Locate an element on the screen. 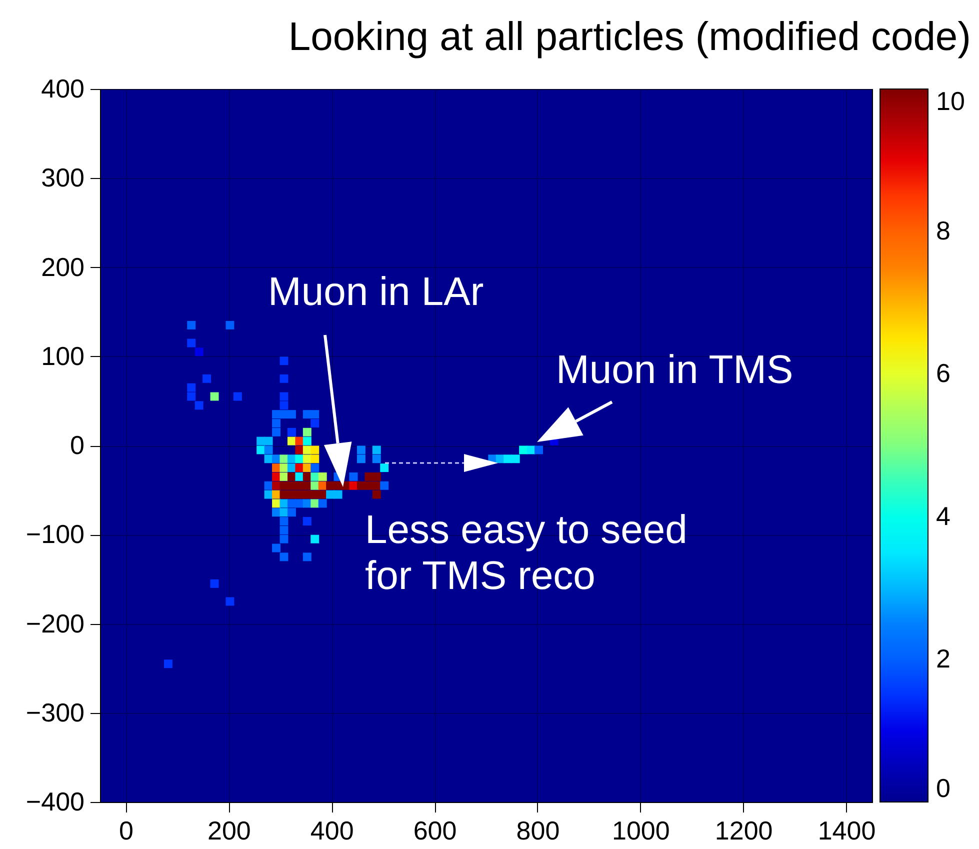 The width and height of the screenshot is (979, 849). y-tick-label: 400 is located at coordinates (62, 89).